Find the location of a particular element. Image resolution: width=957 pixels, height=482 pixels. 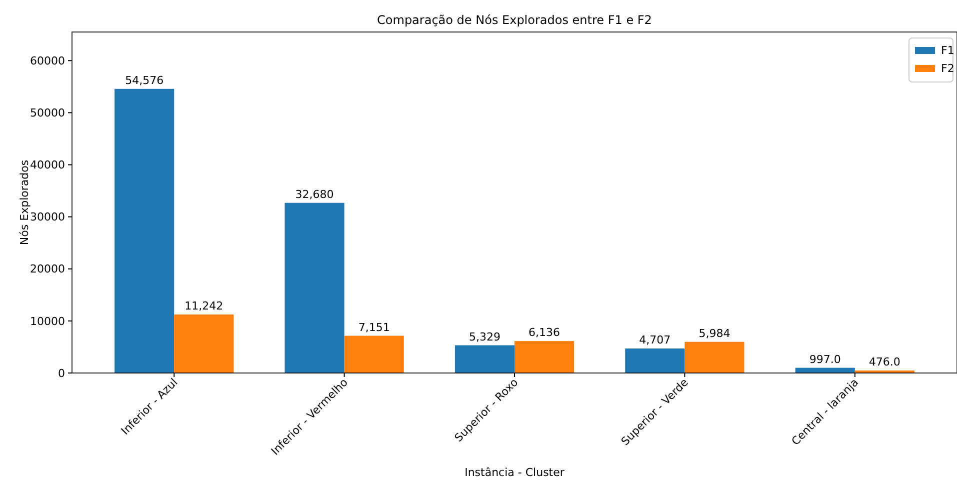

data-label: 54,576 is located at coordinates (144, 80).